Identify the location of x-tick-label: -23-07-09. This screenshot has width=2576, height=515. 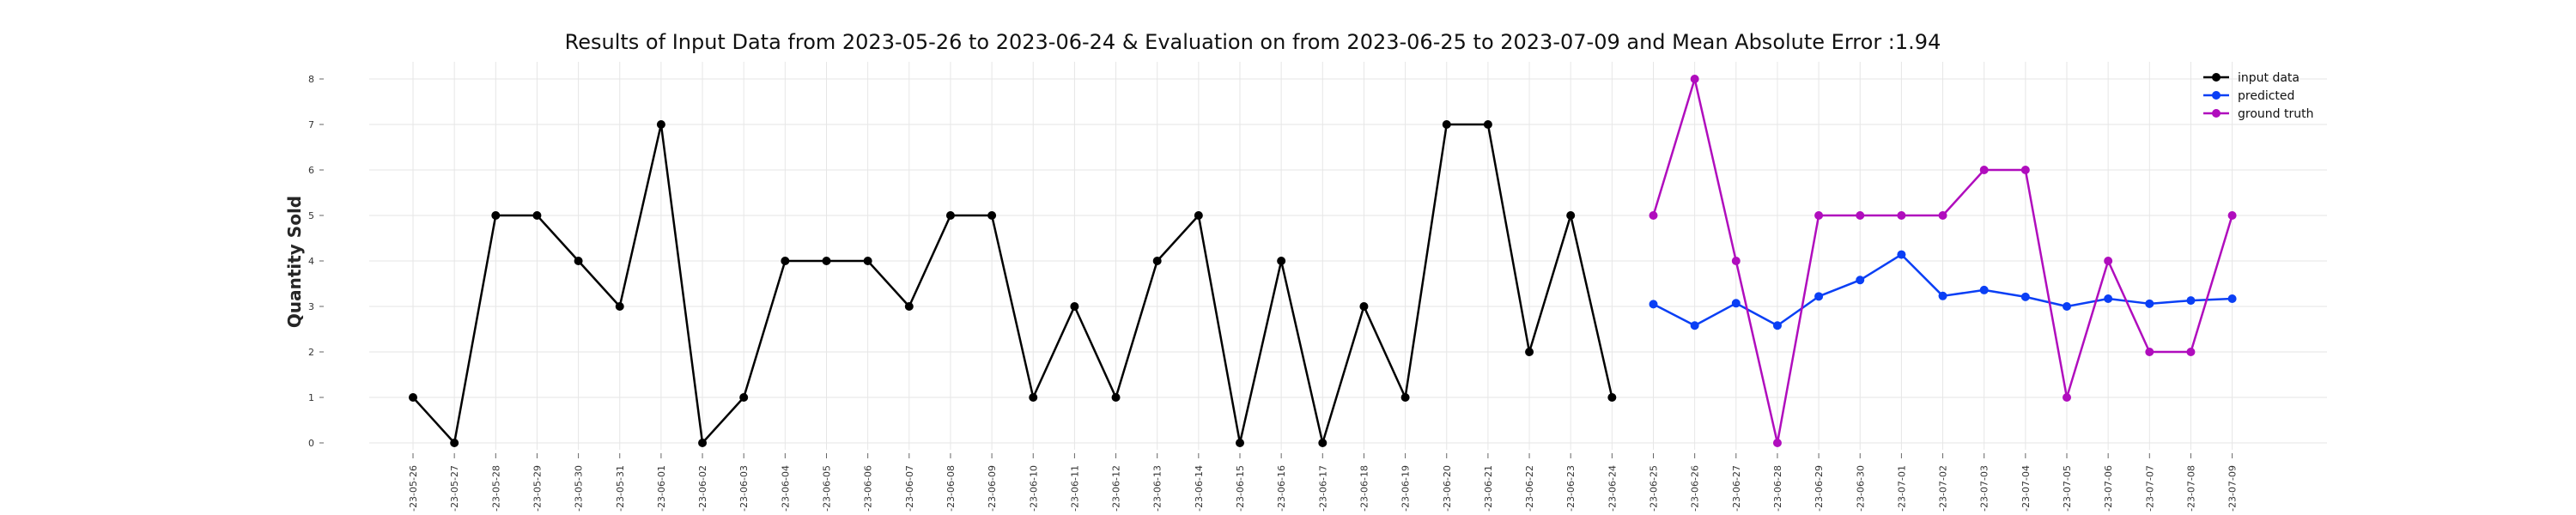
(2233, 488).